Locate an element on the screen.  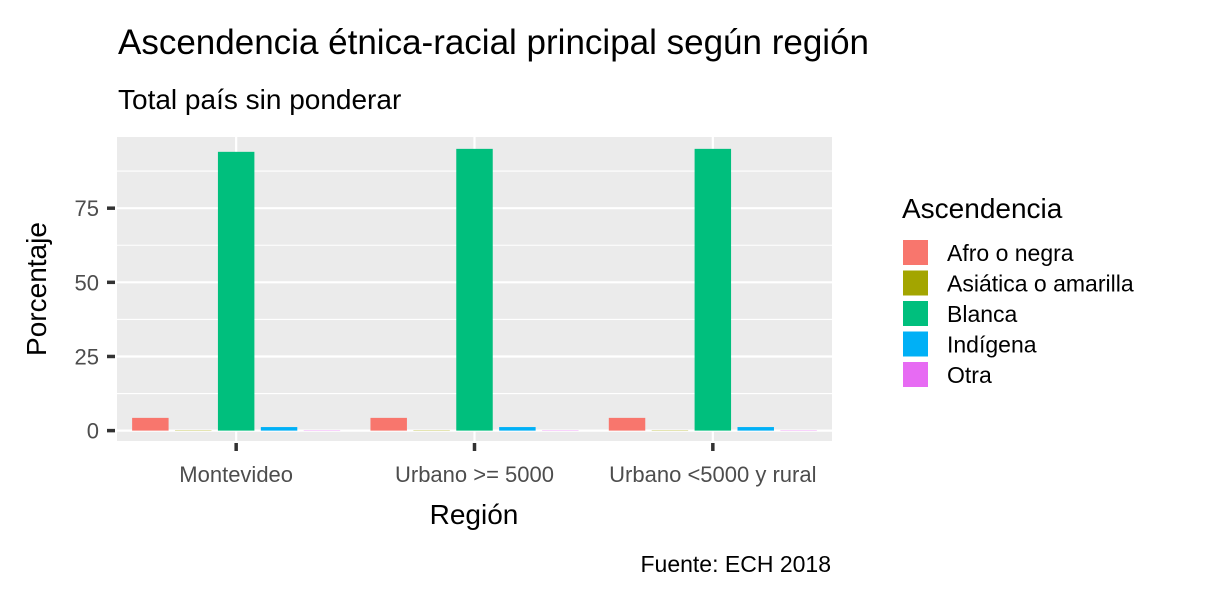
legend-label: Indígena is located at coordinates (992, 345).